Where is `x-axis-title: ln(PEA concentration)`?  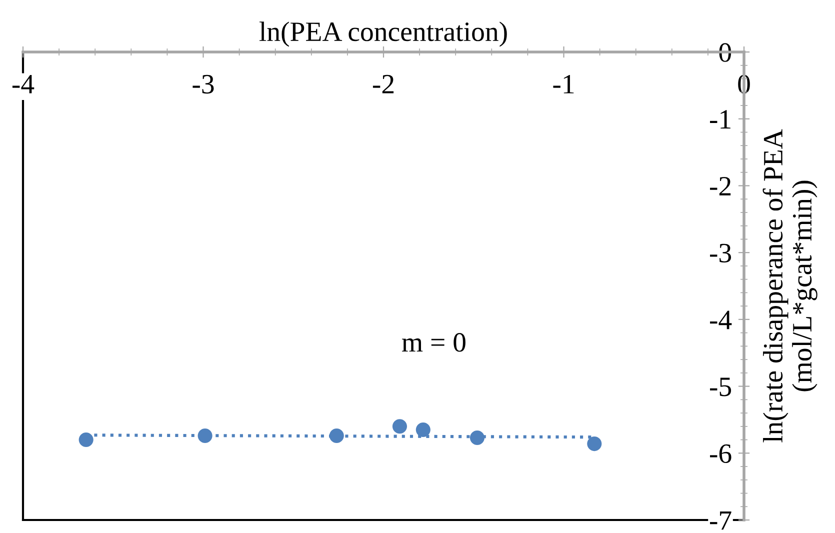
x-axis-title: ln(PEA concentration) is located at coordinates (383, 34).